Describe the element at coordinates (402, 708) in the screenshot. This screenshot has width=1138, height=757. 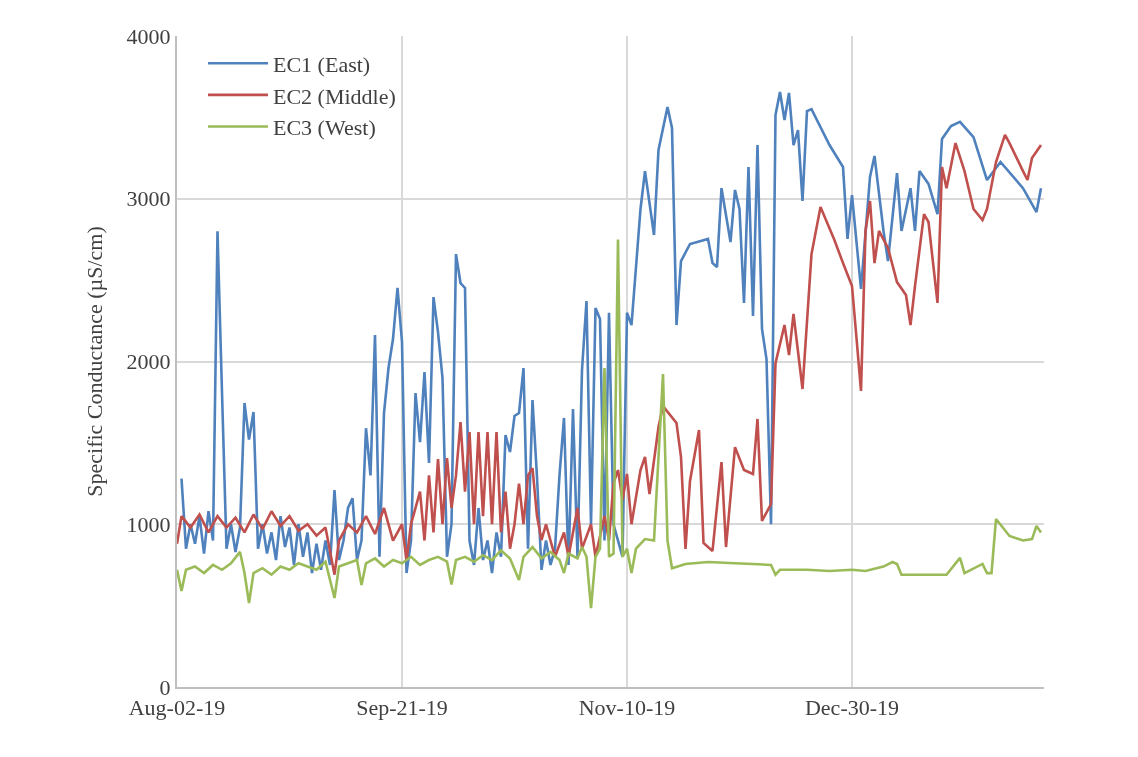
I see `x-tick-label: Sep-21-19` at that location.